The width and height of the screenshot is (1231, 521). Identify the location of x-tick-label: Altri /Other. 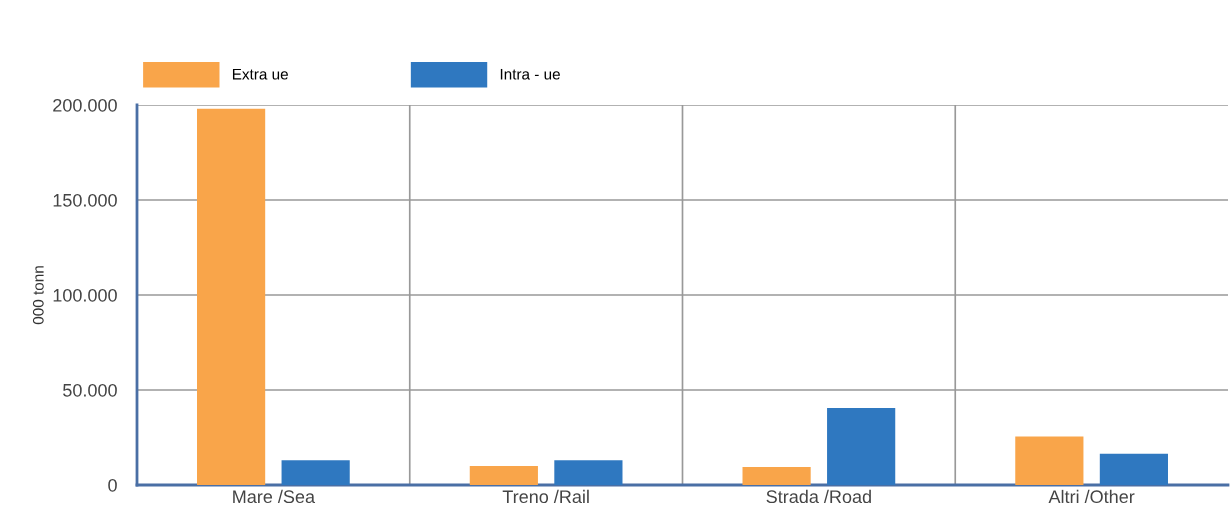
(1091, 496).